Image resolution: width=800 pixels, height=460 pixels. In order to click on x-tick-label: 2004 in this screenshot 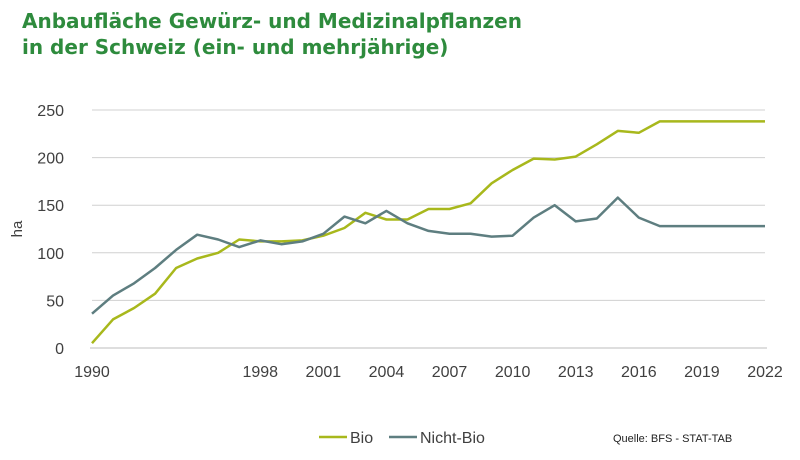, I will do `click(387, 372)`.